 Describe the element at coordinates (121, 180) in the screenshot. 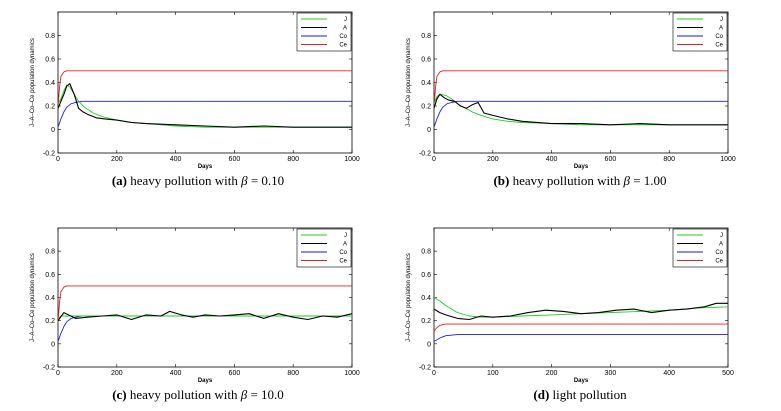

I see `caption-tag: (a)` at that location.